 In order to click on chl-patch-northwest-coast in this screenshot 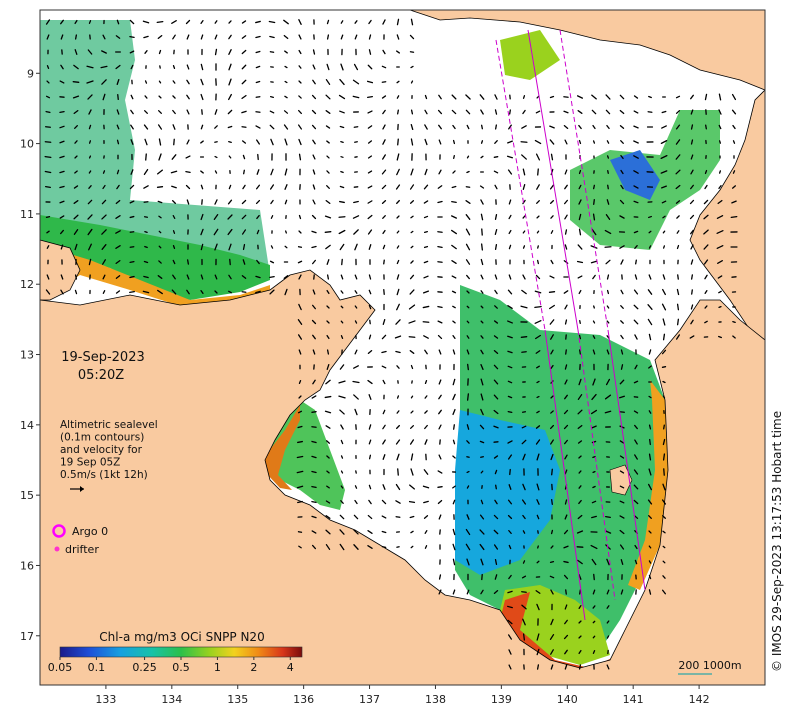, I will do `click(155, 257)`.